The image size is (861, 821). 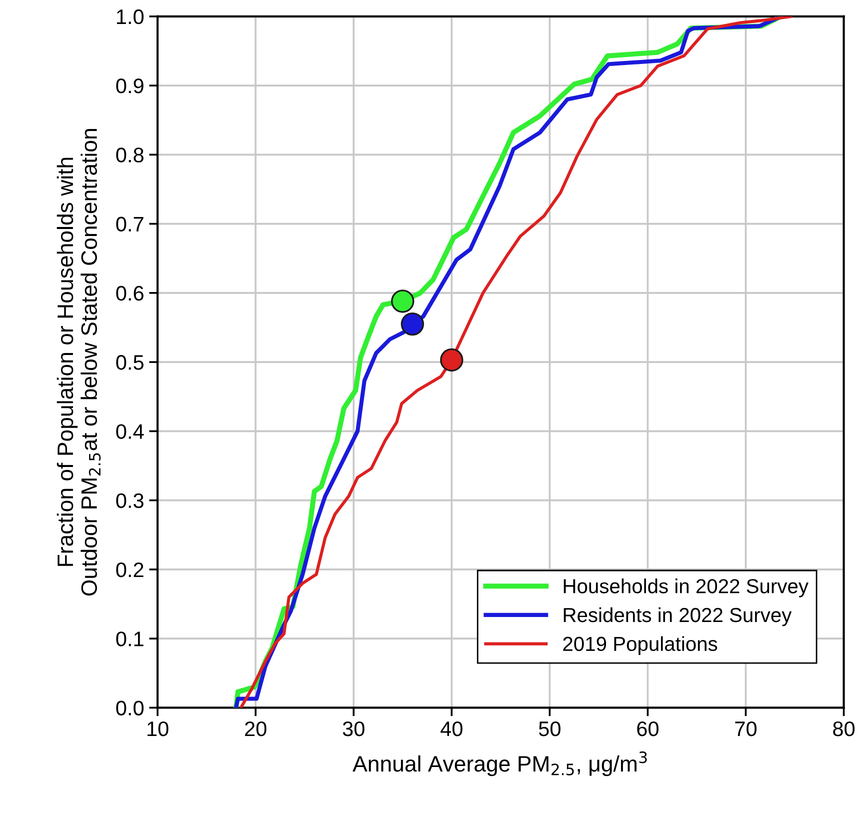 What do you see at coordinates (255, 728) in the screenshot?
I see `x-tick-label: 20` at bounding box center [255, 728].